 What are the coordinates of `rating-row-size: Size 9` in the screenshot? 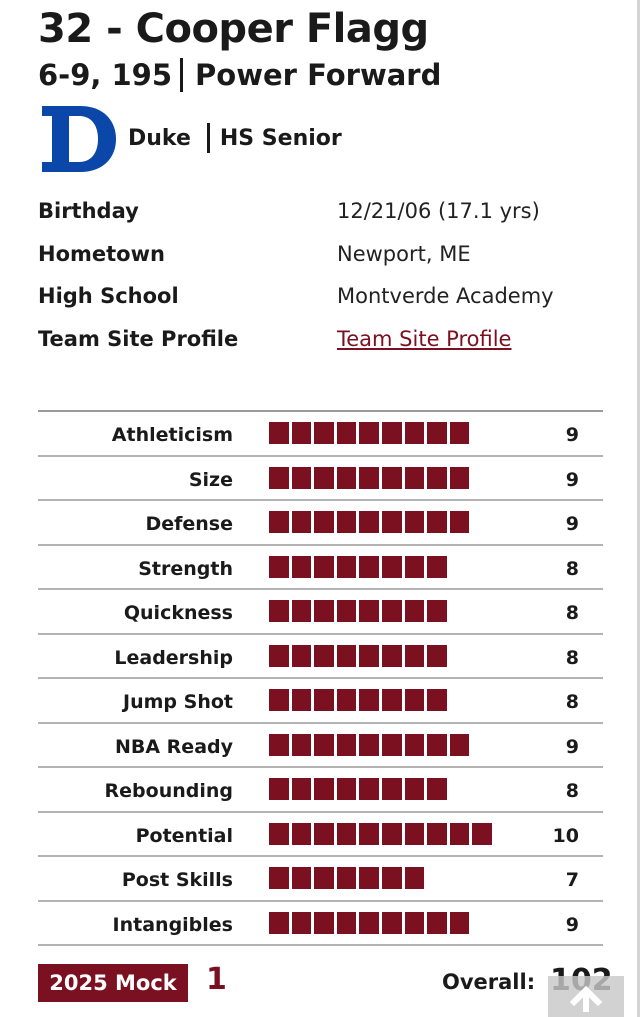 It's located at (320, 479).